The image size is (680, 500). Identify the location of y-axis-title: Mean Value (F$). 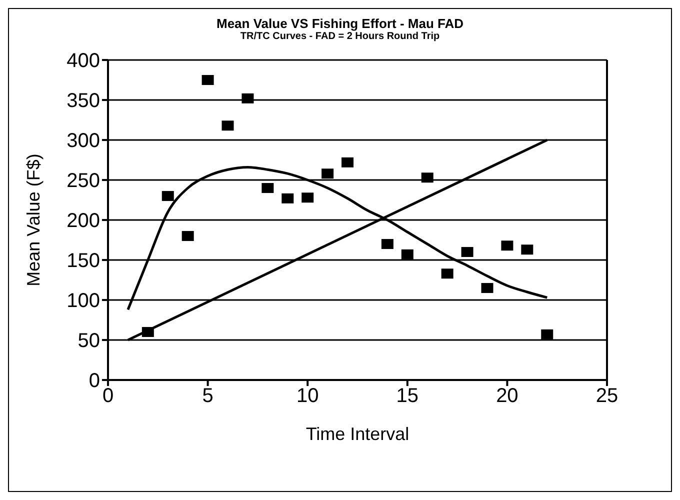
(33, 220).